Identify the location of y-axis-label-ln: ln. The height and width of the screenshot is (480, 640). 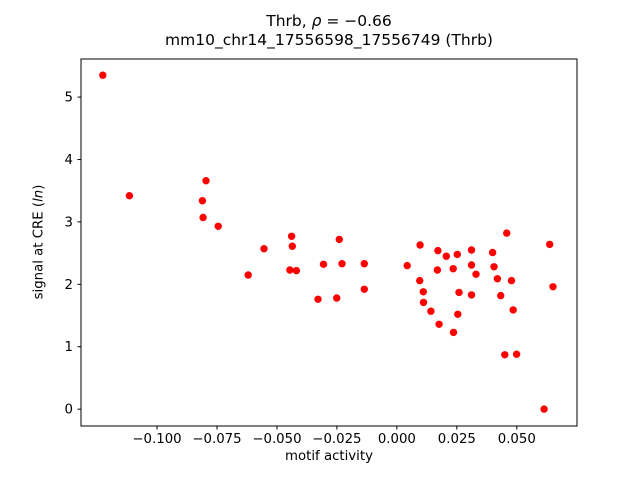
(39, 195).